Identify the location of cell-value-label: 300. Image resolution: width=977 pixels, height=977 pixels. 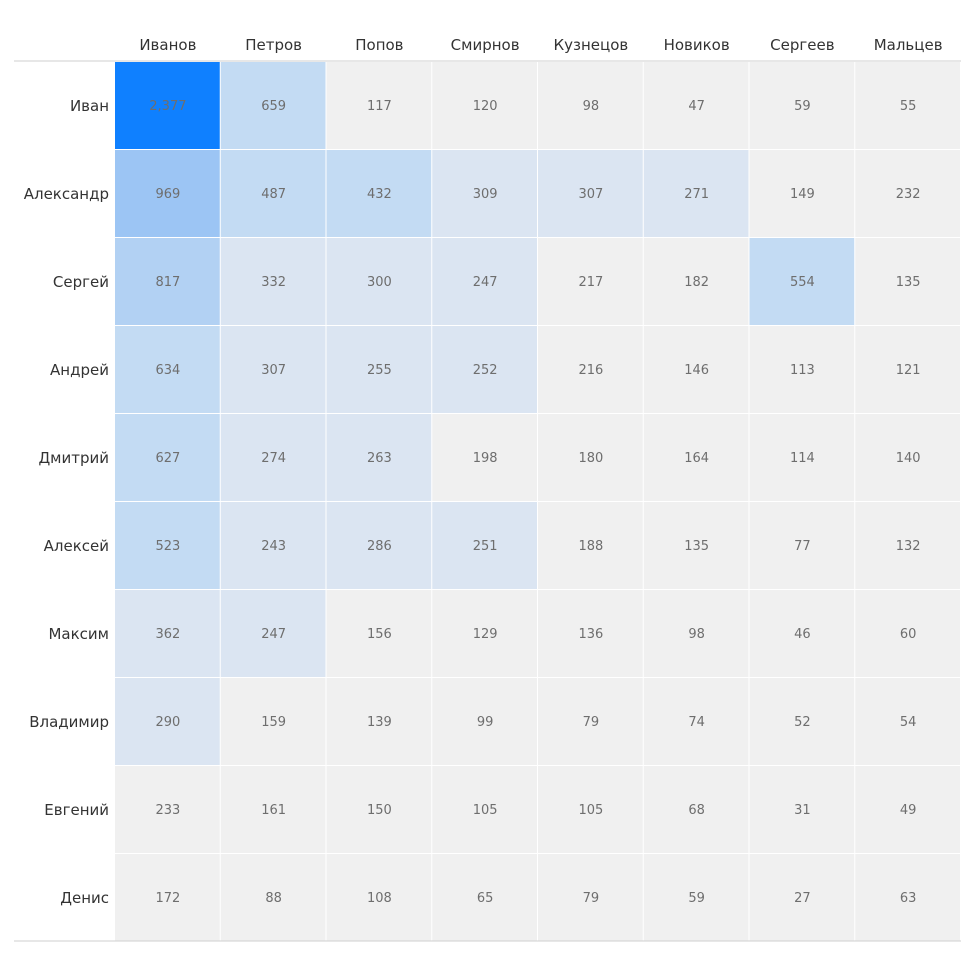
(379, 282).